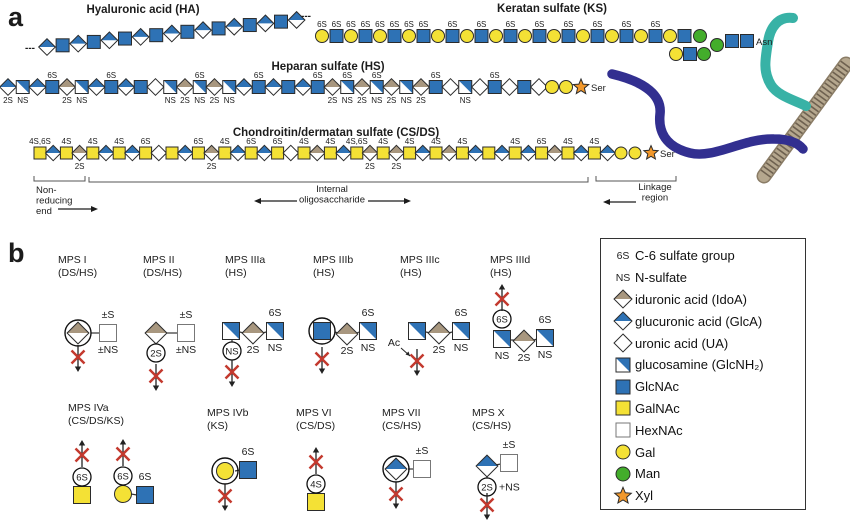 This screenshot has width=850, height=521. What do you see at coordinates (623, 408) in the screenshot?
I see `sq-yellow-icon` at bounding box center [623, 408].